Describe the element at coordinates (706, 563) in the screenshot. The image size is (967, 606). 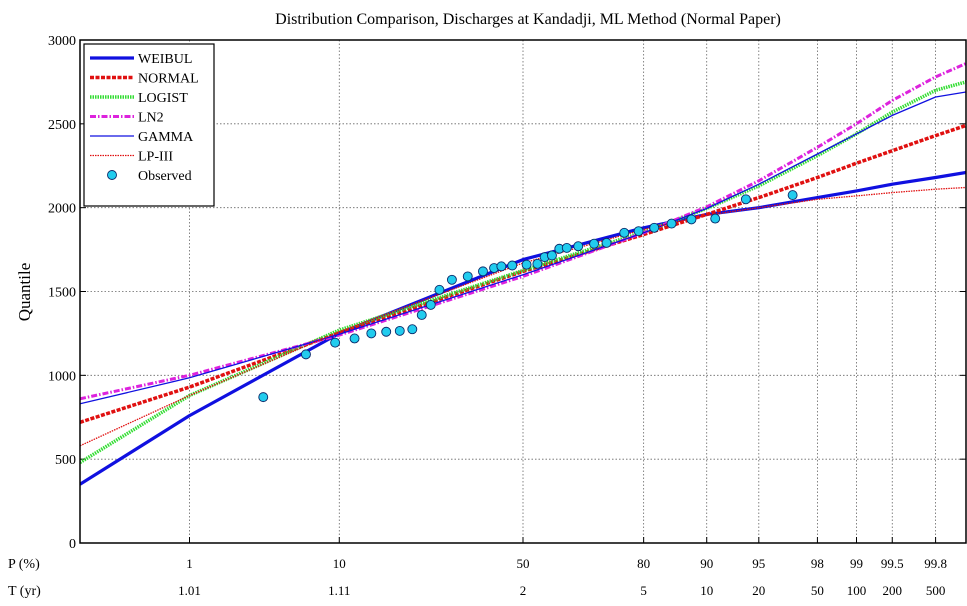
I see `x-tick-label-p: 90` at that location.